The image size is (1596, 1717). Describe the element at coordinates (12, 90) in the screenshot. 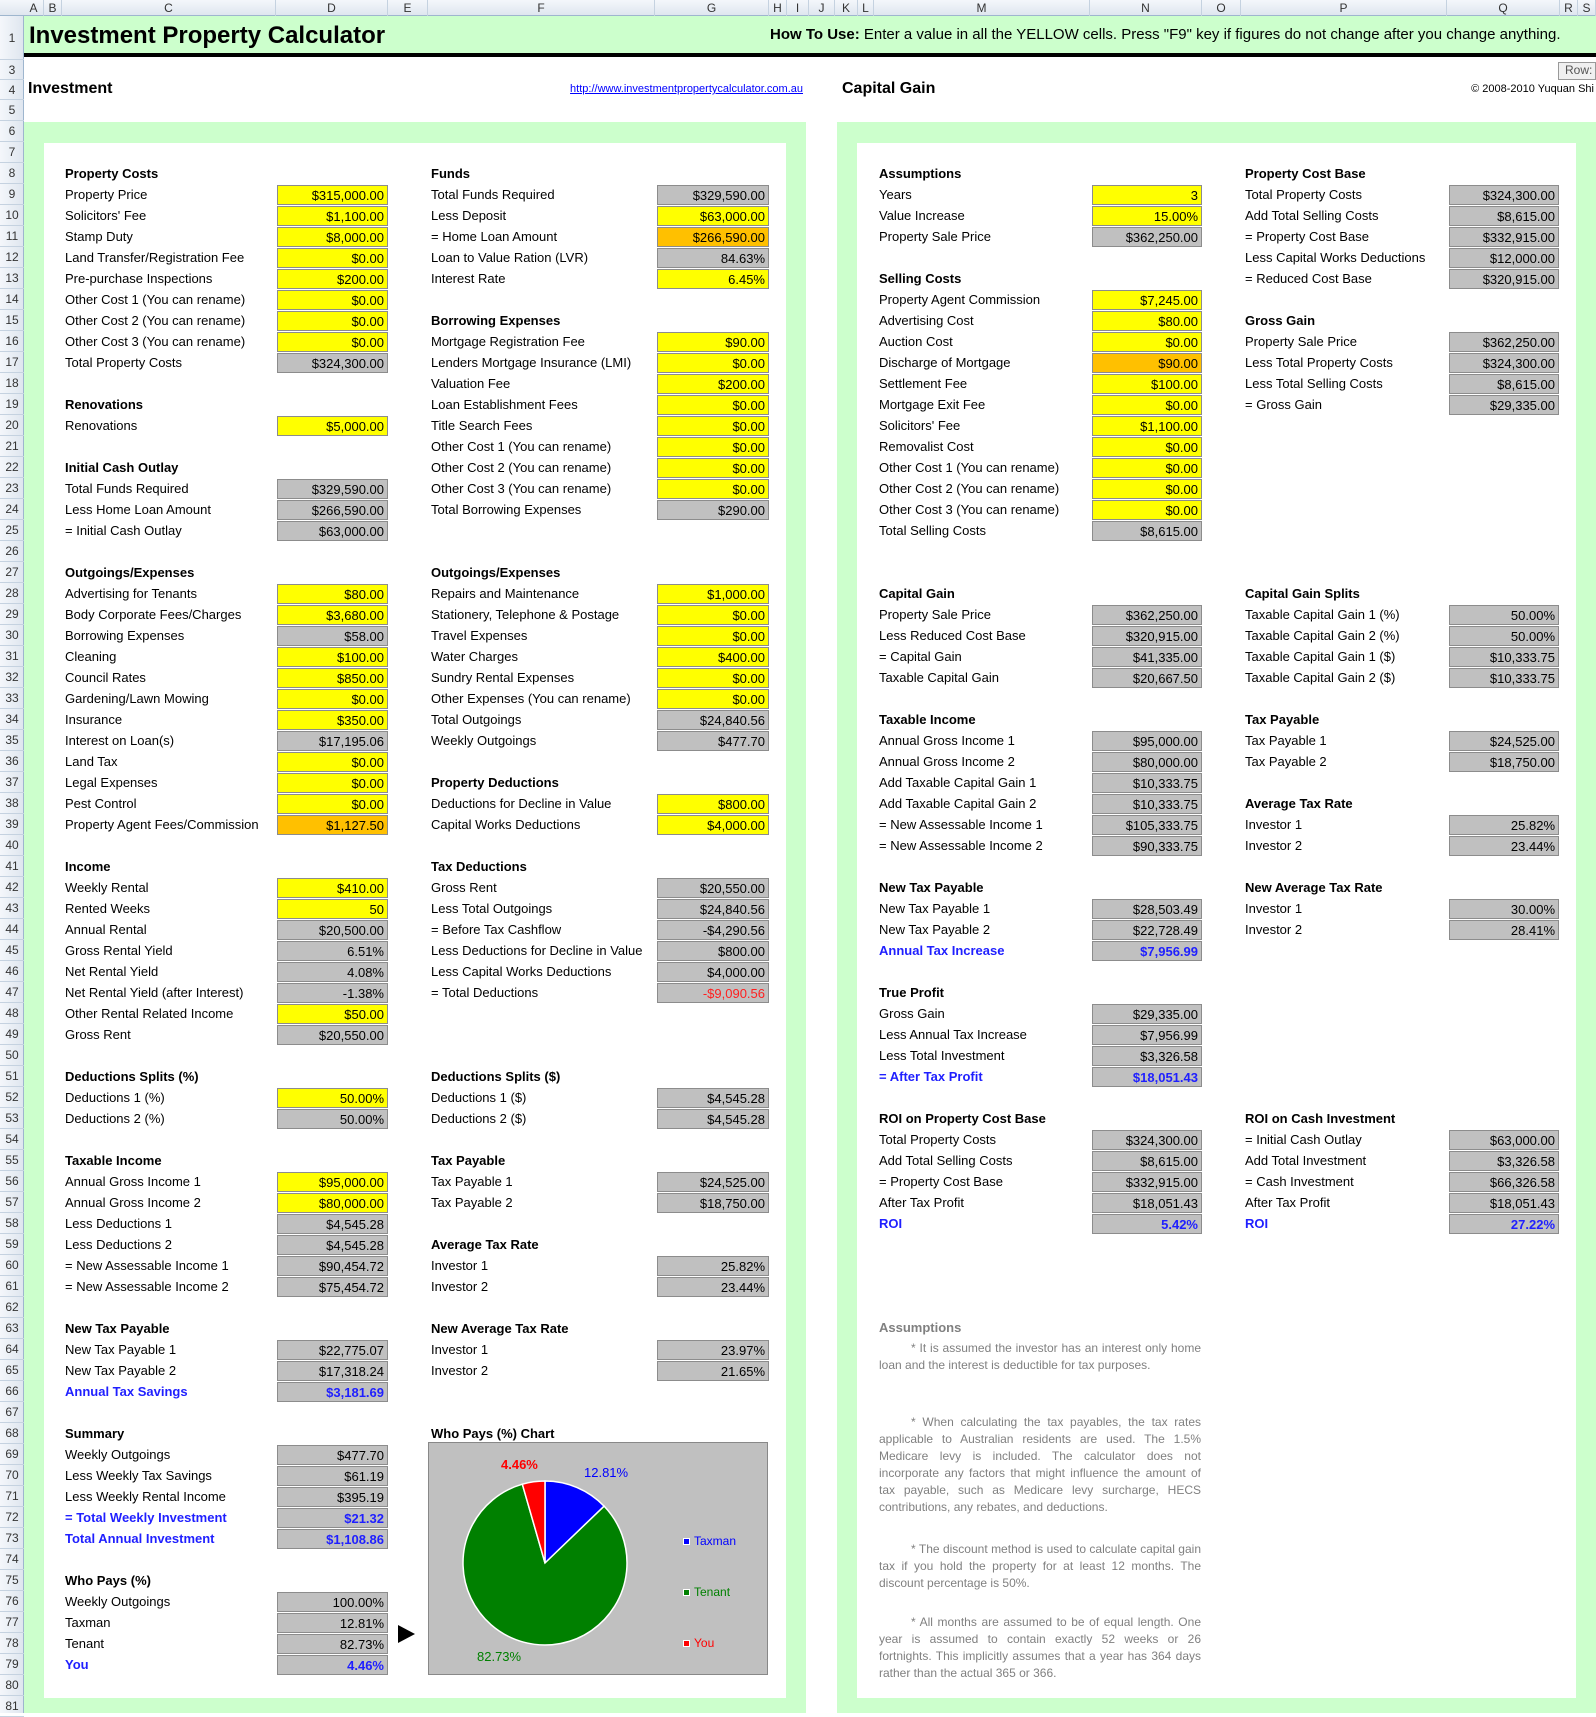

I see `row-header: 4` at that location.